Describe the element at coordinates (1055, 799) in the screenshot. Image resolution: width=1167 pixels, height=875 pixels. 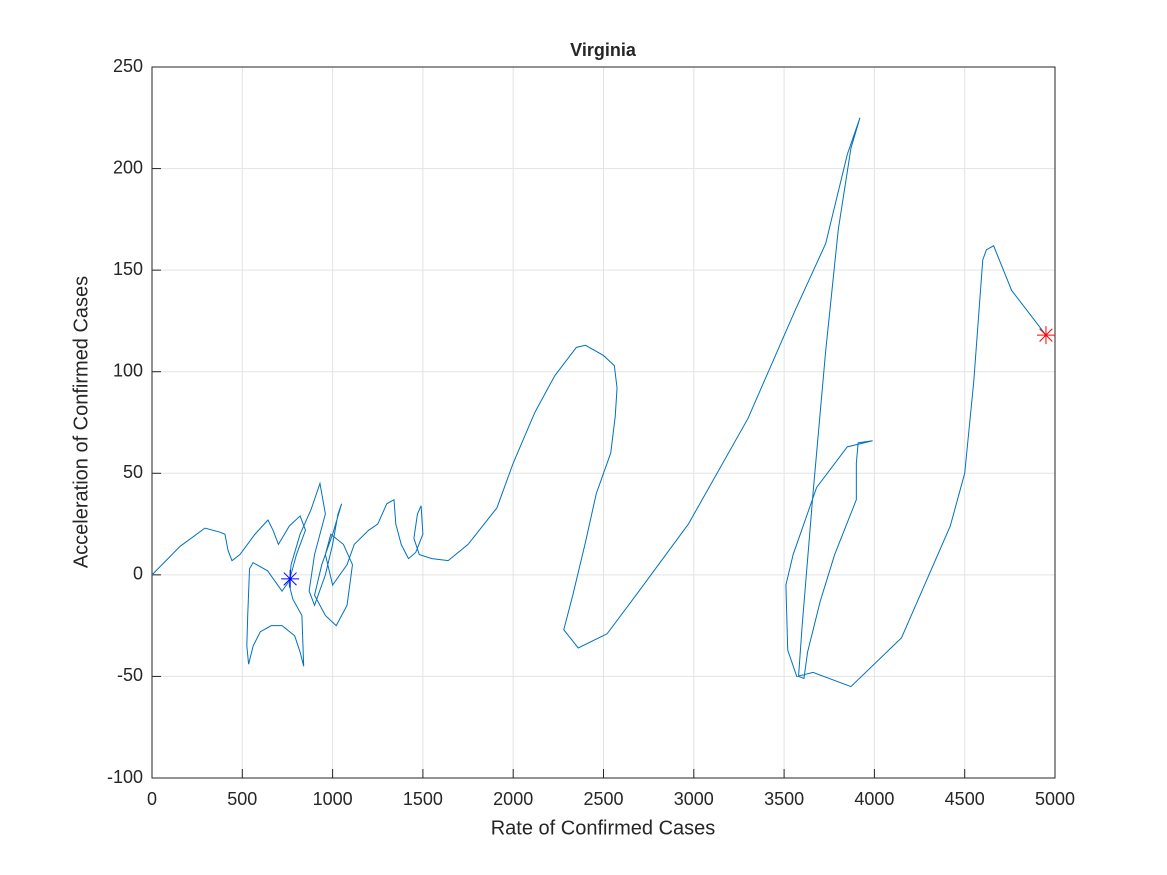
I see `x-tick-label: 5000` at that location.